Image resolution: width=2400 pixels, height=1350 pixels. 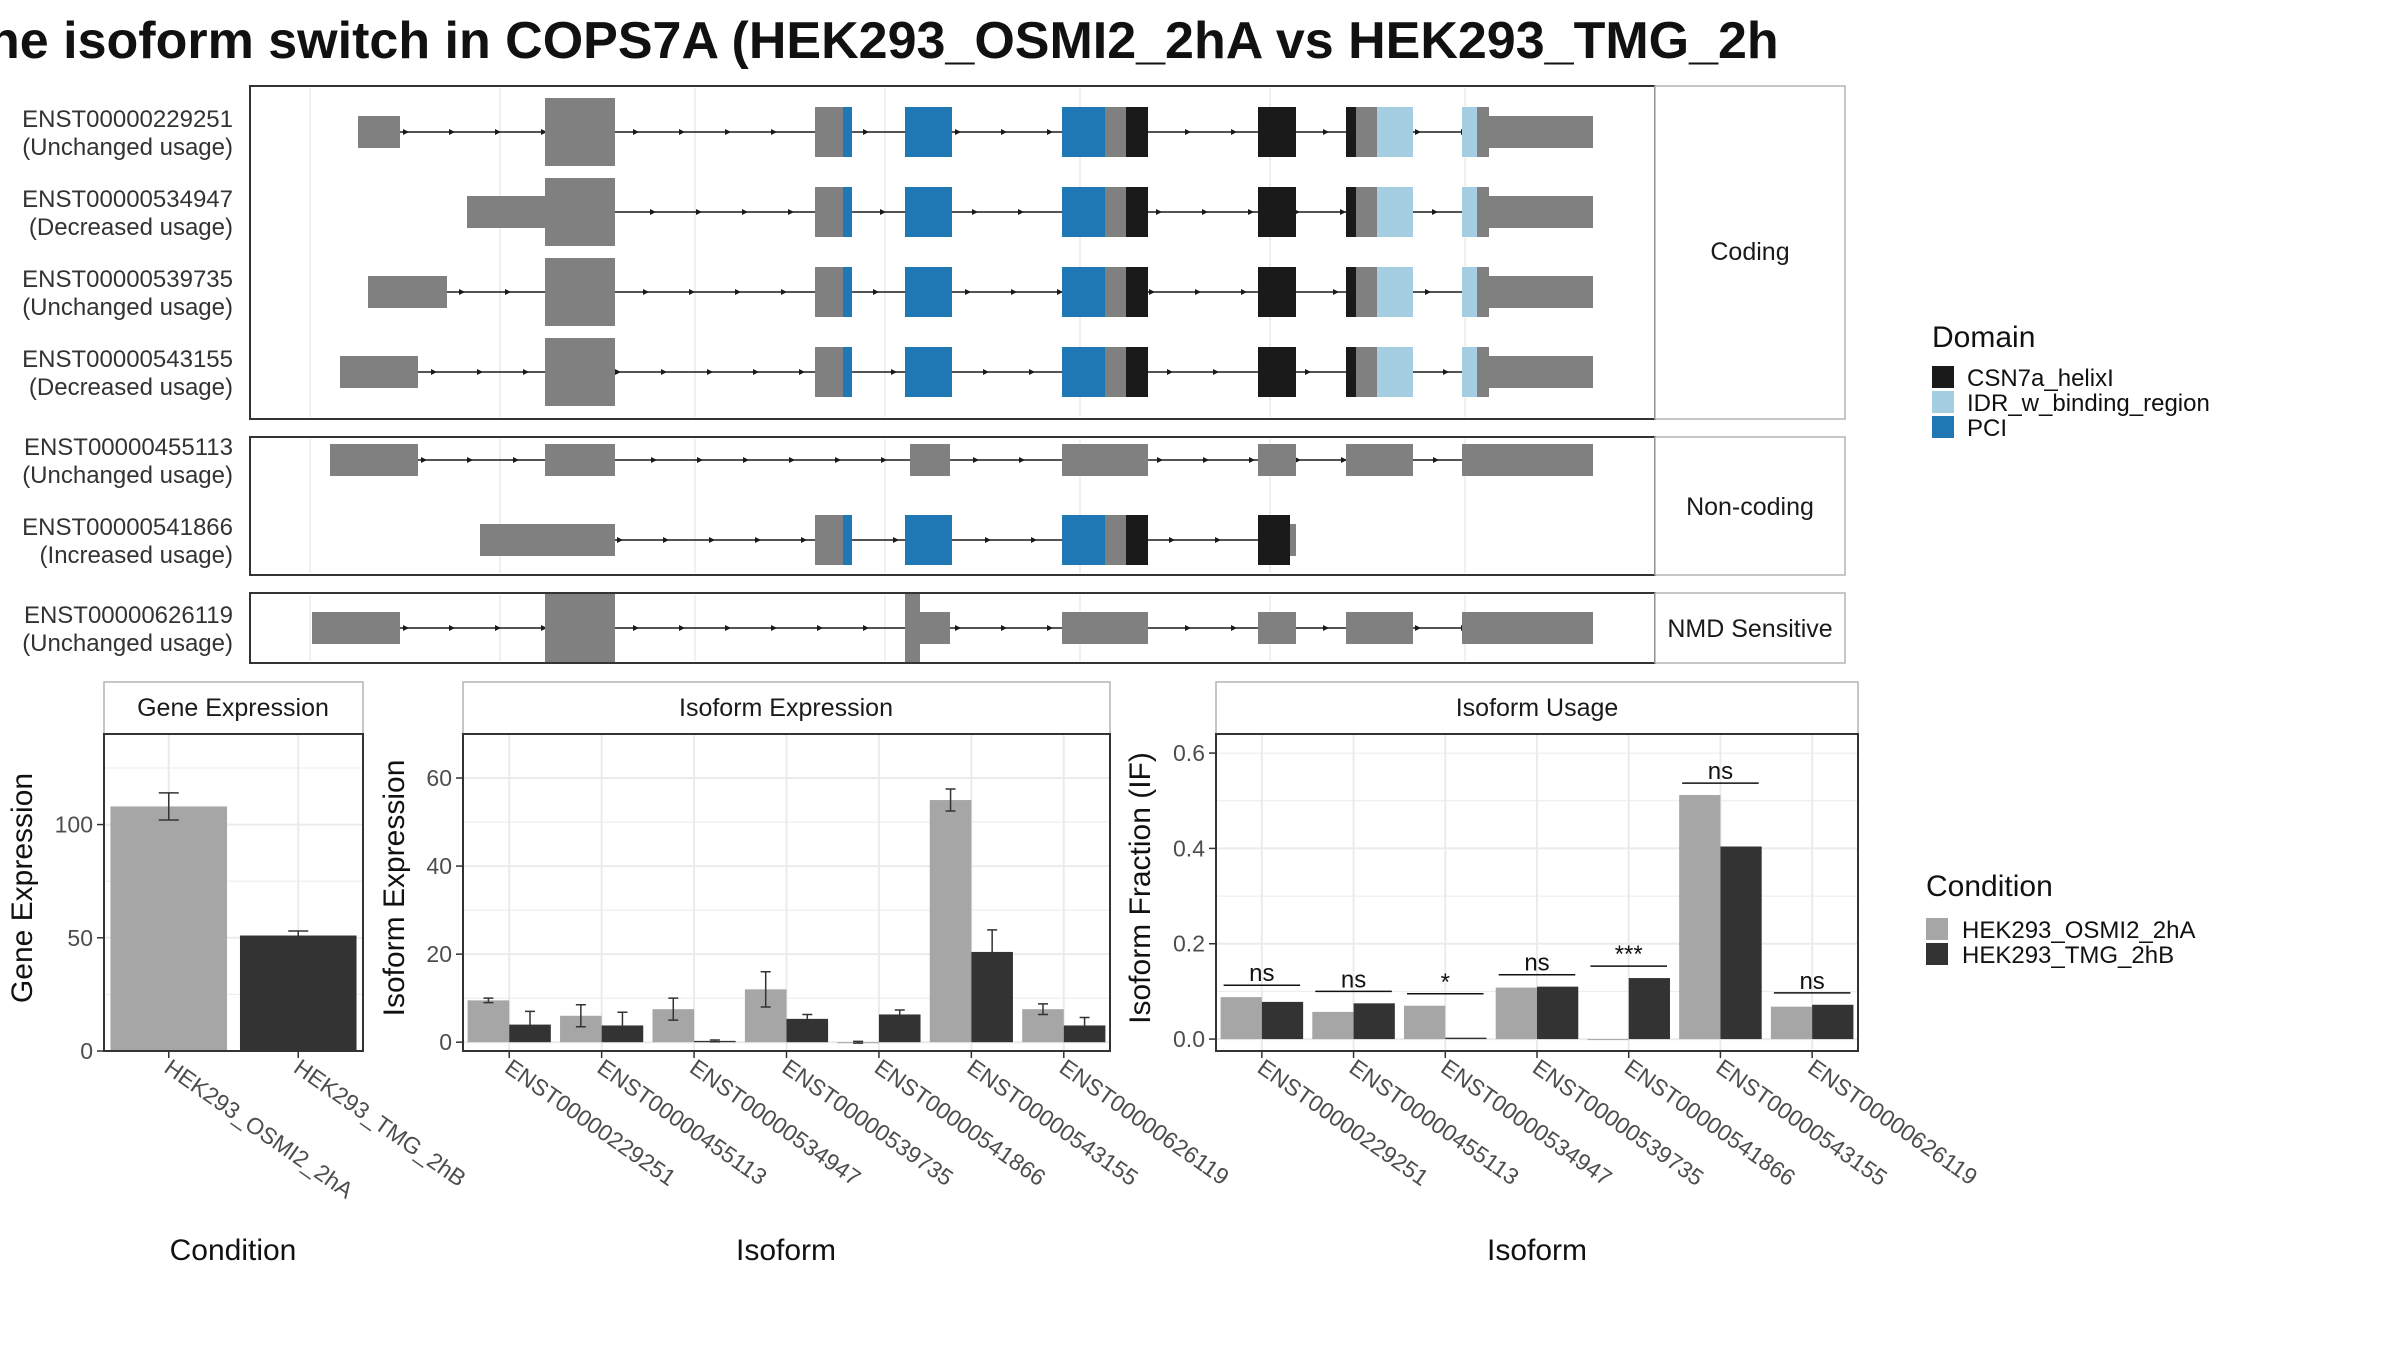 What do you see at coordinates (131, 387) in the screenshot?
I see `isoform-usage-label: (Decreased usage)` at bounding box center [131, 387].